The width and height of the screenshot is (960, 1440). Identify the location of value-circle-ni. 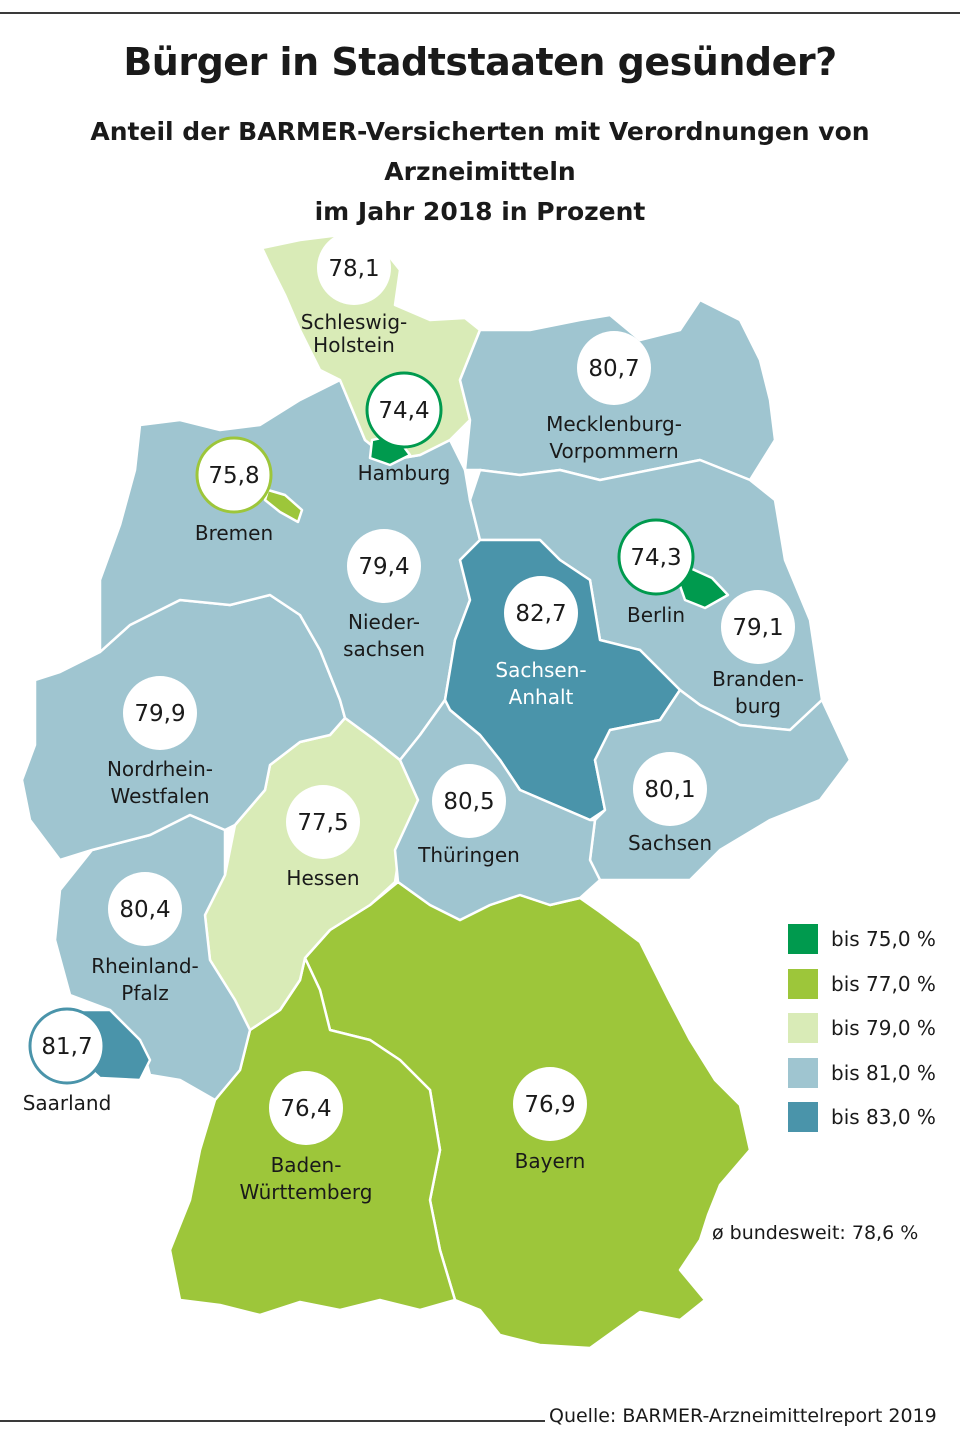
(384, 566).